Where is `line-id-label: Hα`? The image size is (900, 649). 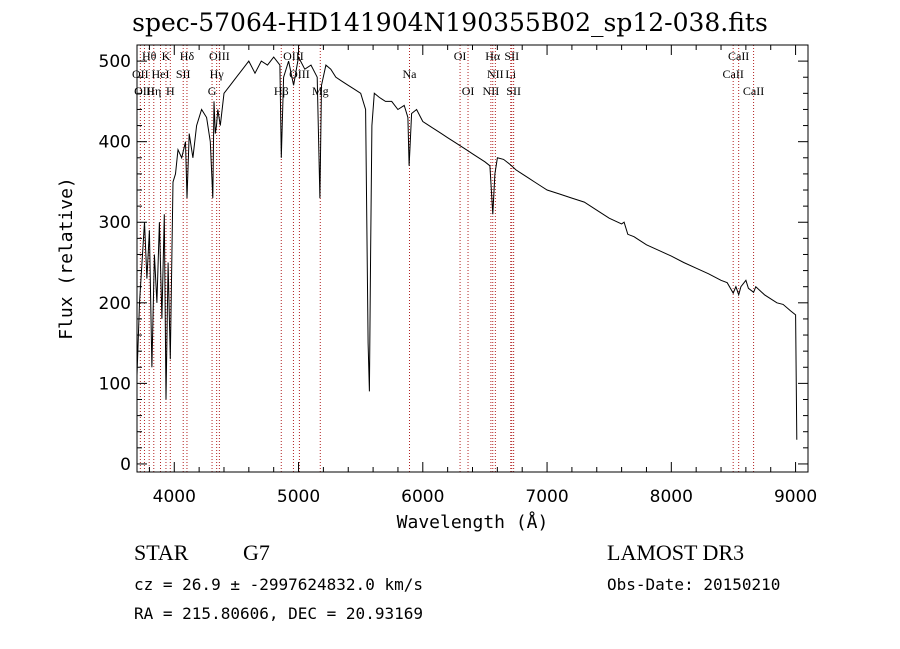
line-id-label: Hα is located at coordinates (493, 56).